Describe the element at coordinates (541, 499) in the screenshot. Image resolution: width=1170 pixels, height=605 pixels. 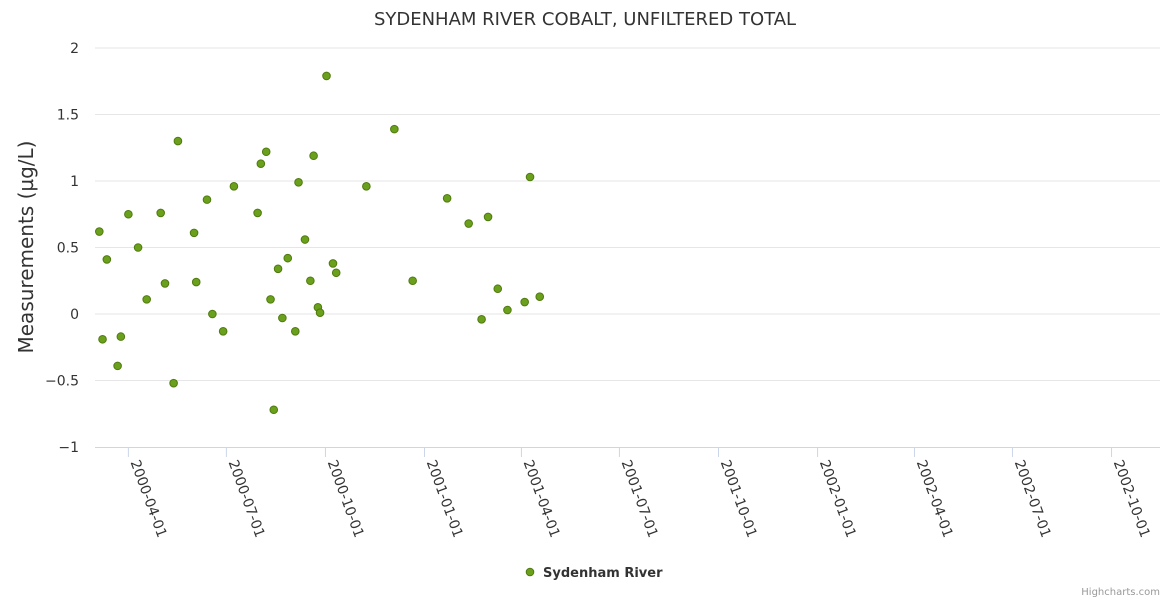
I see `x-tick-label: 2001-04-01` at that location.